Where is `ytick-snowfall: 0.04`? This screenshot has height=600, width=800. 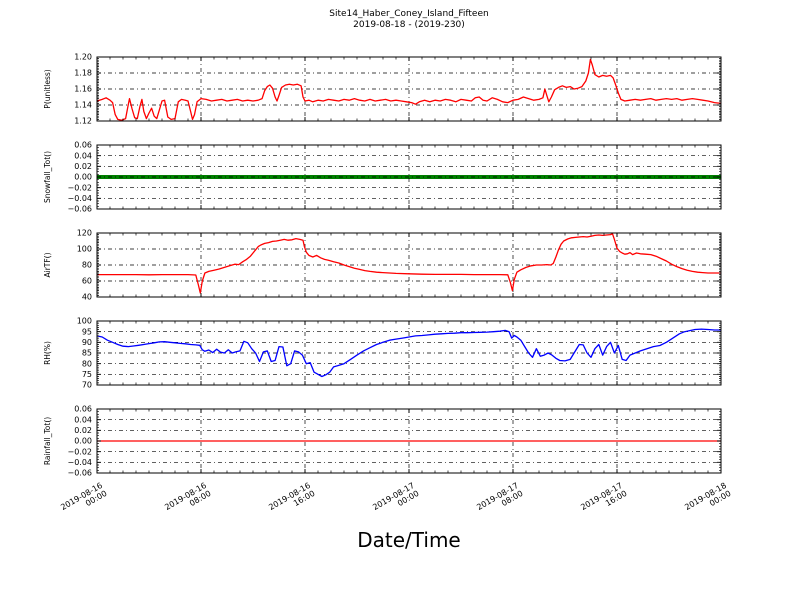 ytick-snowfall: 0.04 is located at coordinates (83, 155).